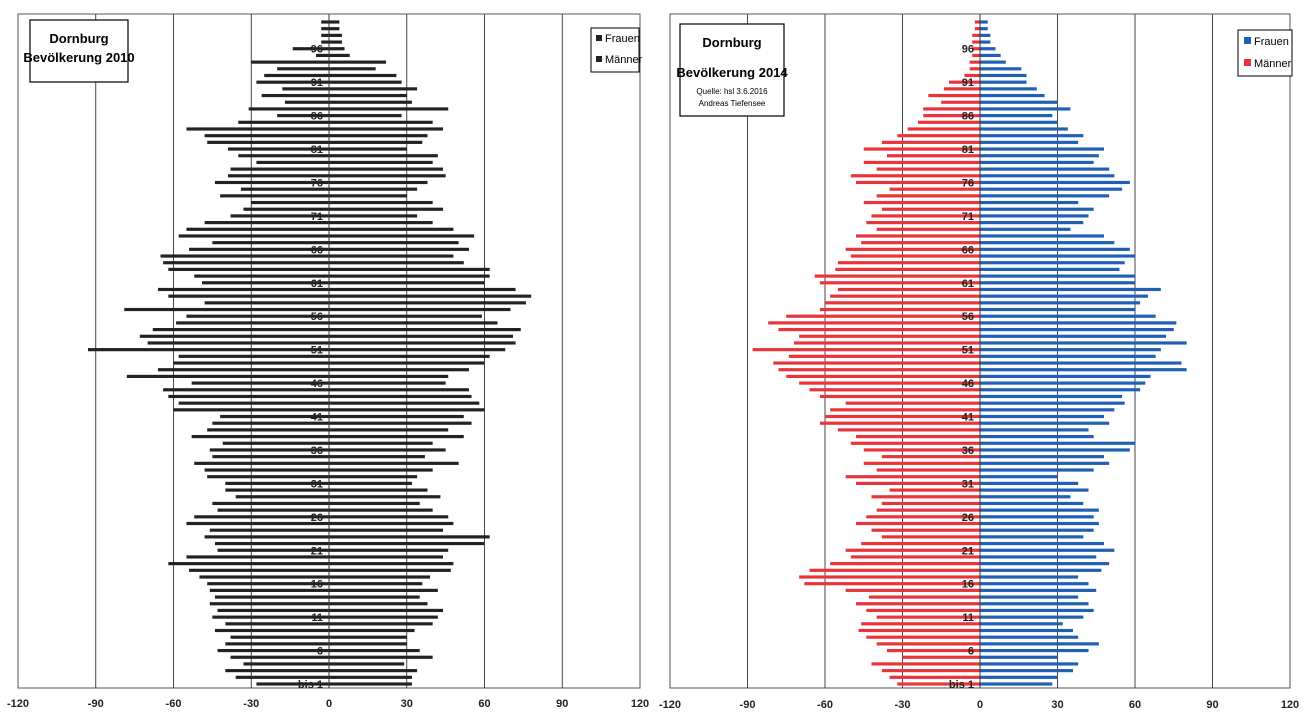 The image size is (1304, 719). What do you see at coordinates (1247, 62) in the screenshot?
I see `legend-swatch-maenner` at bounding box center [1247, 62].